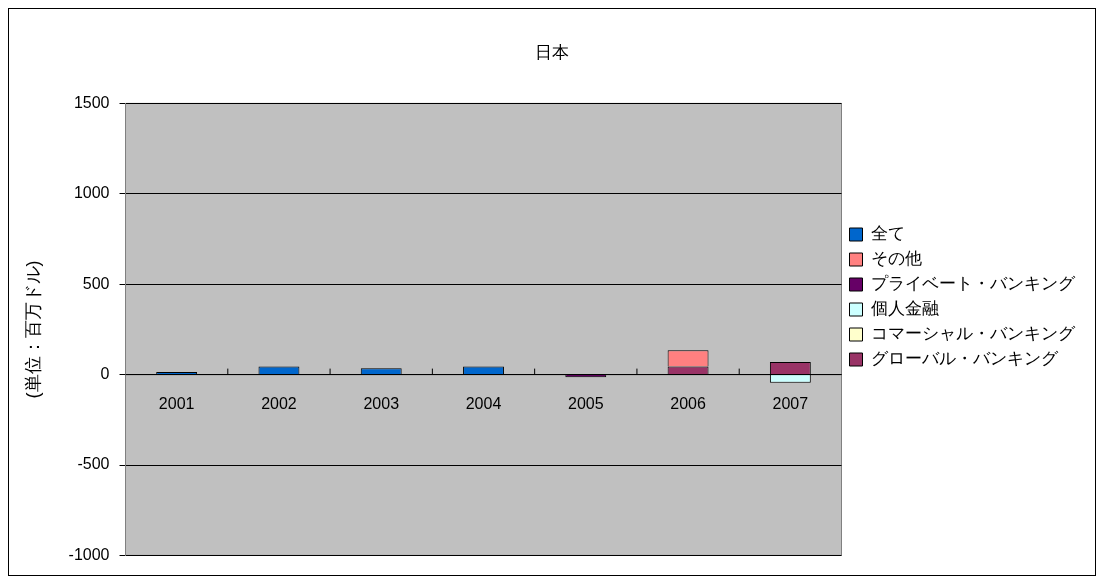 The height and width of the screenshot is (584, 1104). I want to click on x-tick-label: 2006, so click(688, 404).